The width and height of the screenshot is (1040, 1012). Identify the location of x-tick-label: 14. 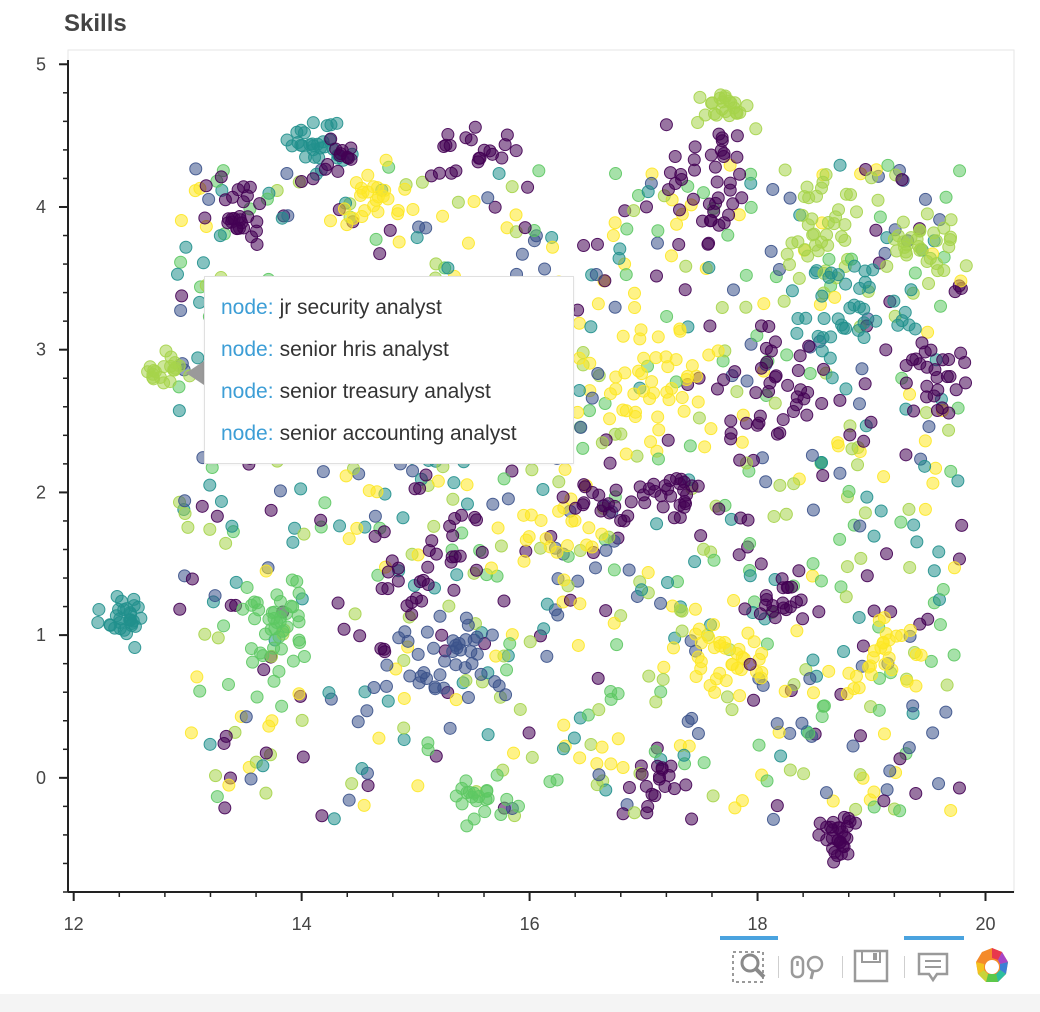
(302, 924).